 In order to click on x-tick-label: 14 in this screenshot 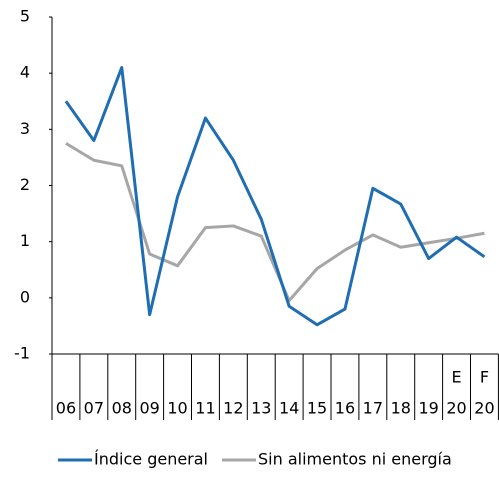, I will do `click(289, 408)`.